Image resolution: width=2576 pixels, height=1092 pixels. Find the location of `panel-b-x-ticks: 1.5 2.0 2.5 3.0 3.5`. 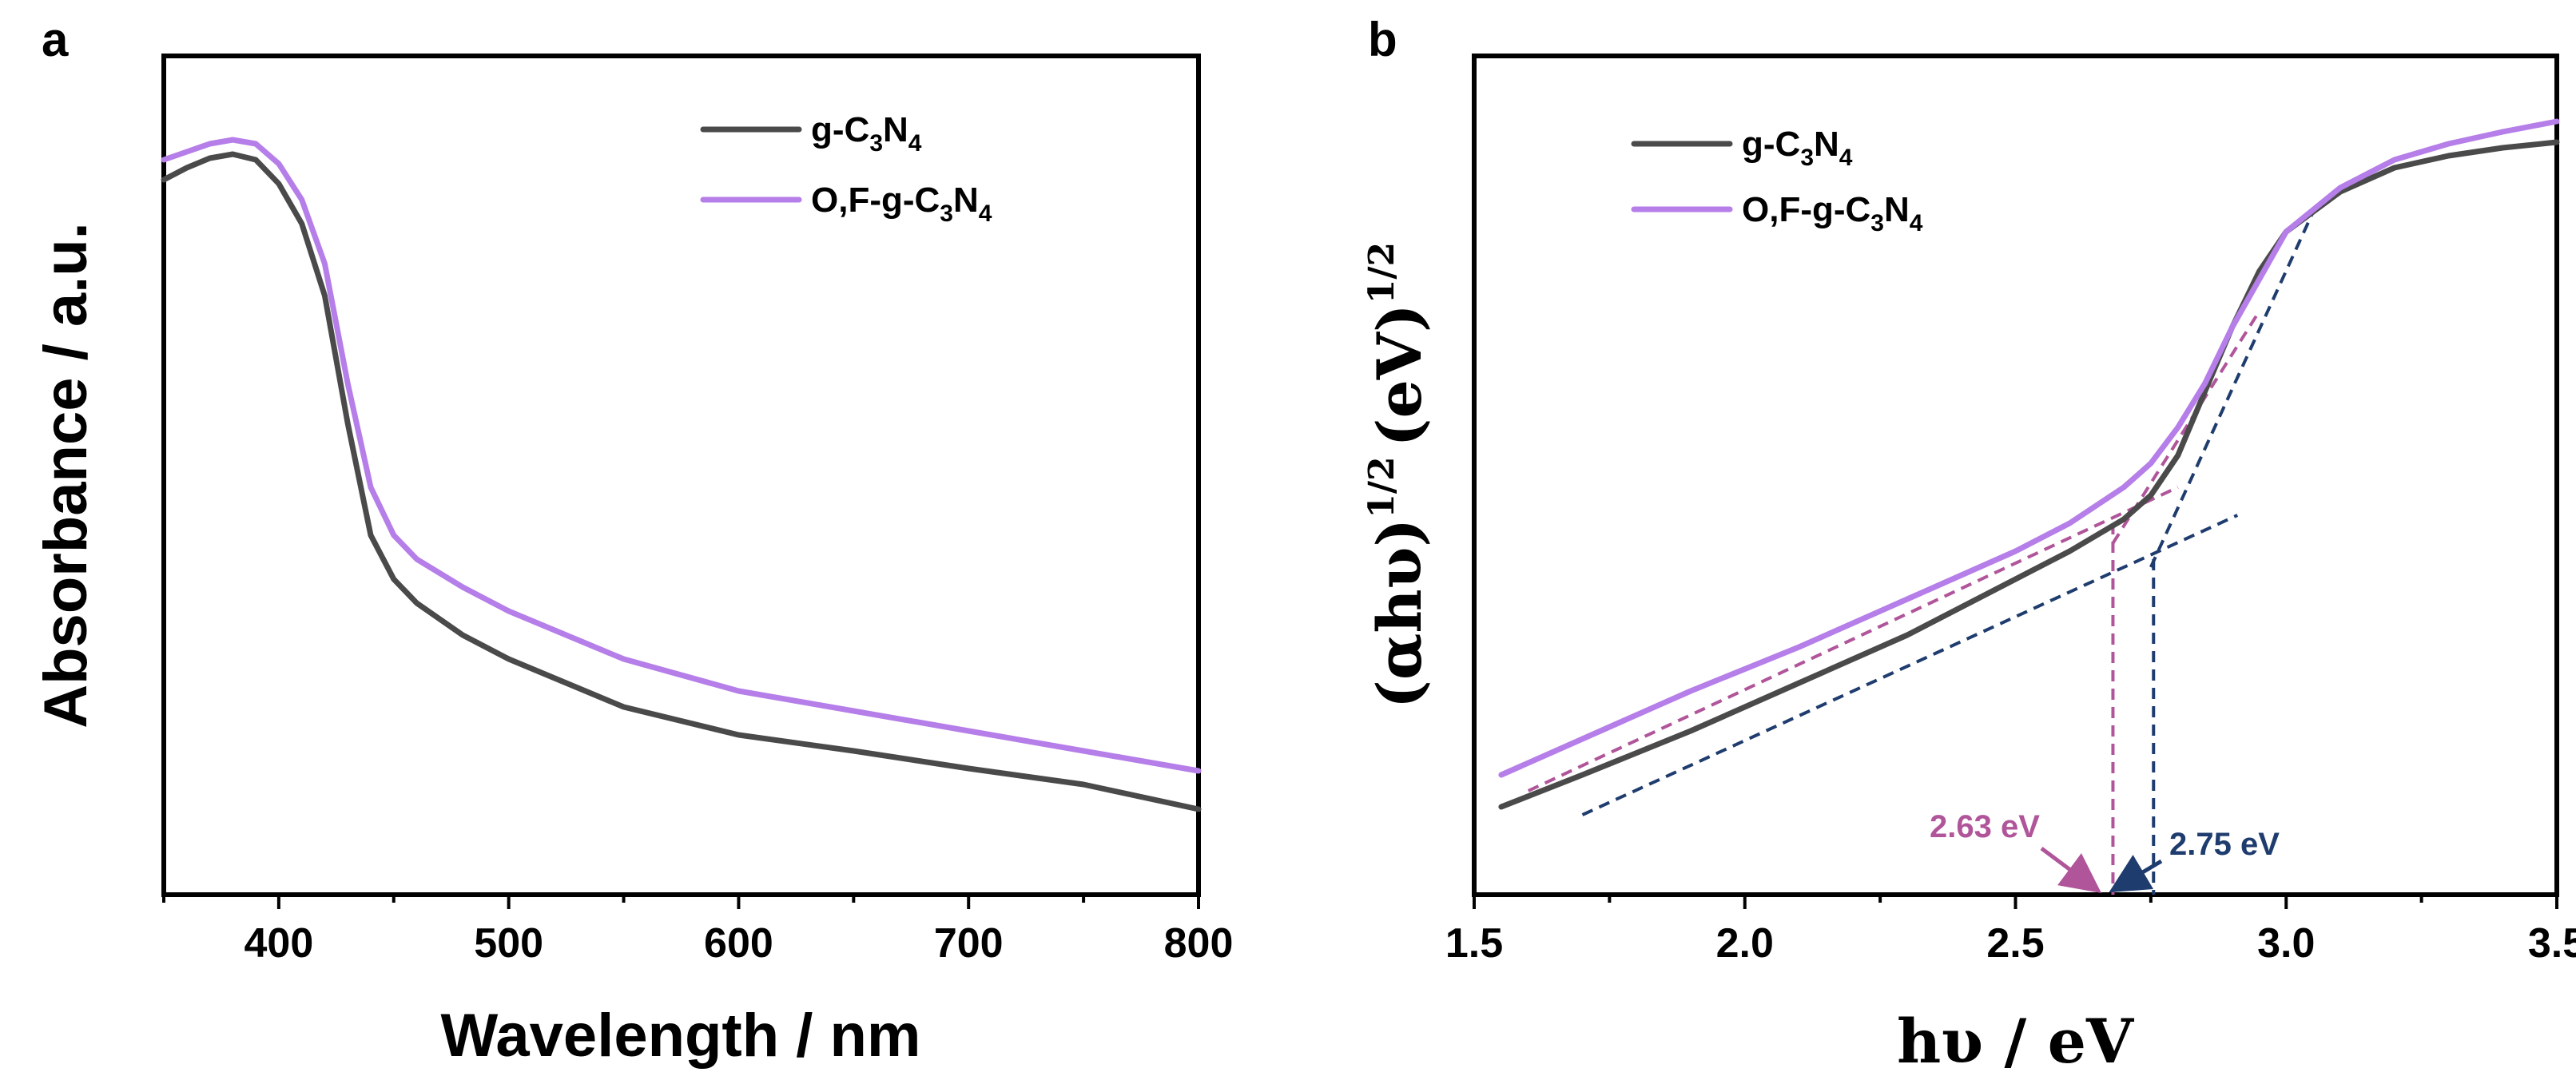

panel-b-x-ticks: 1.5 2.0 2.5 3.0 3.5 is located at coordinates (2010, 931).